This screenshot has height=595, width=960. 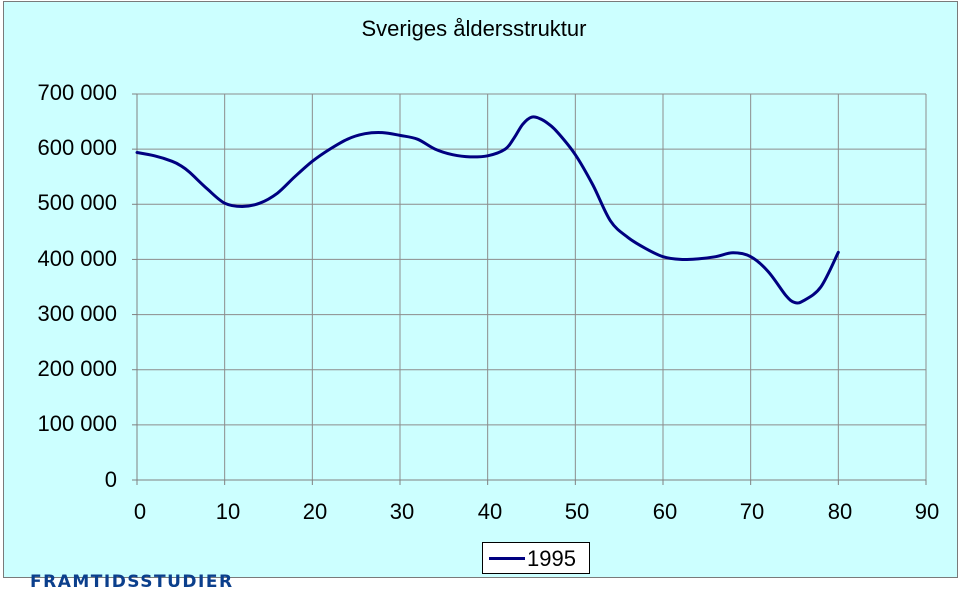 I want to click on x-tick-label: 90, so click(x=927, y=511).